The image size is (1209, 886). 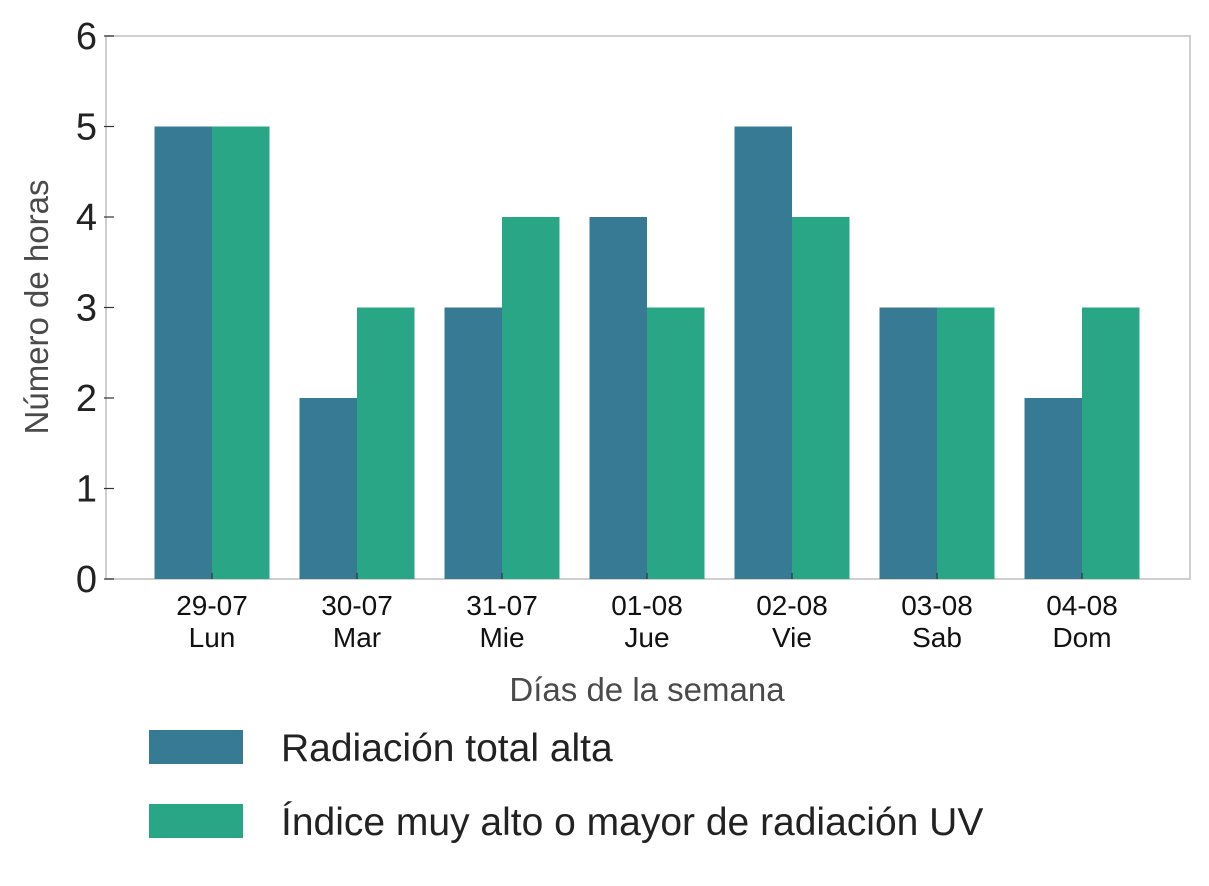 What do you see at coordinates (212, 605) in the screenshot?
I see `x-tick-date: 29-07` at bounding box center [212, 605].